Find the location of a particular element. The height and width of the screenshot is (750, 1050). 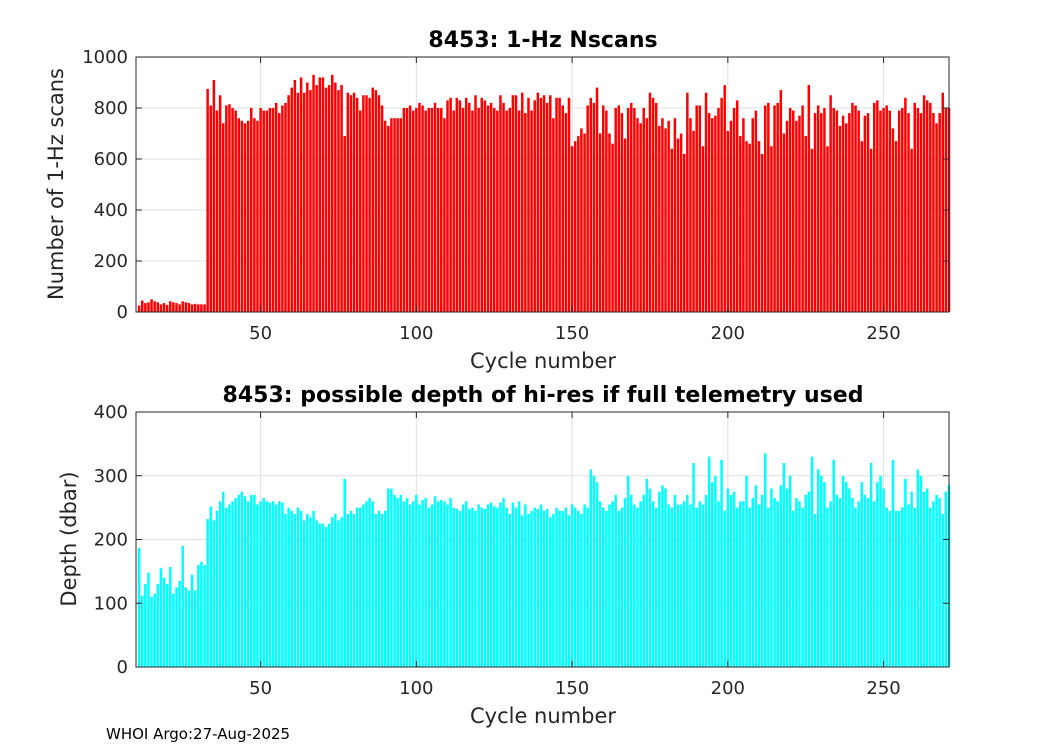

top-y-tick-label: 800 is located at coordinates (111, 108).